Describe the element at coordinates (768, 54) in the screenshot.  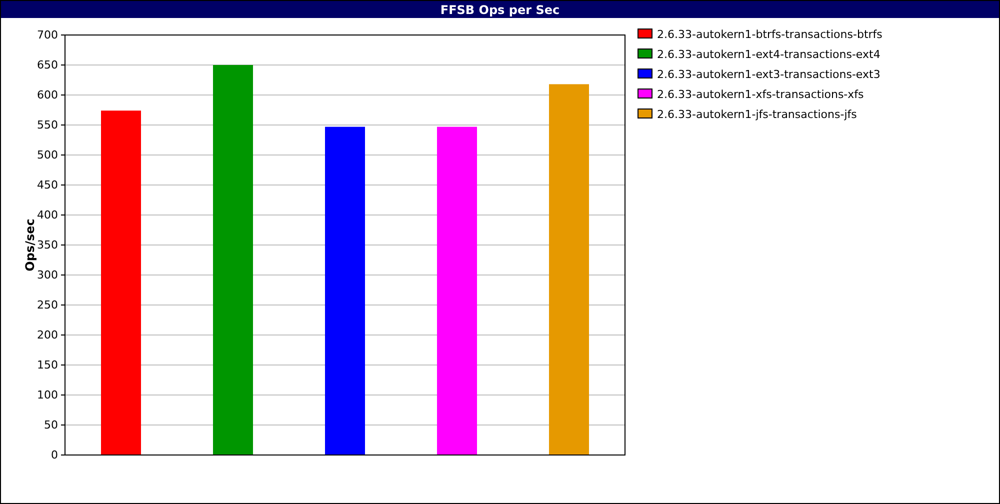
I see `legend-label: 2.6.33-autokern1-ext4-transactions-ext4` at that location.